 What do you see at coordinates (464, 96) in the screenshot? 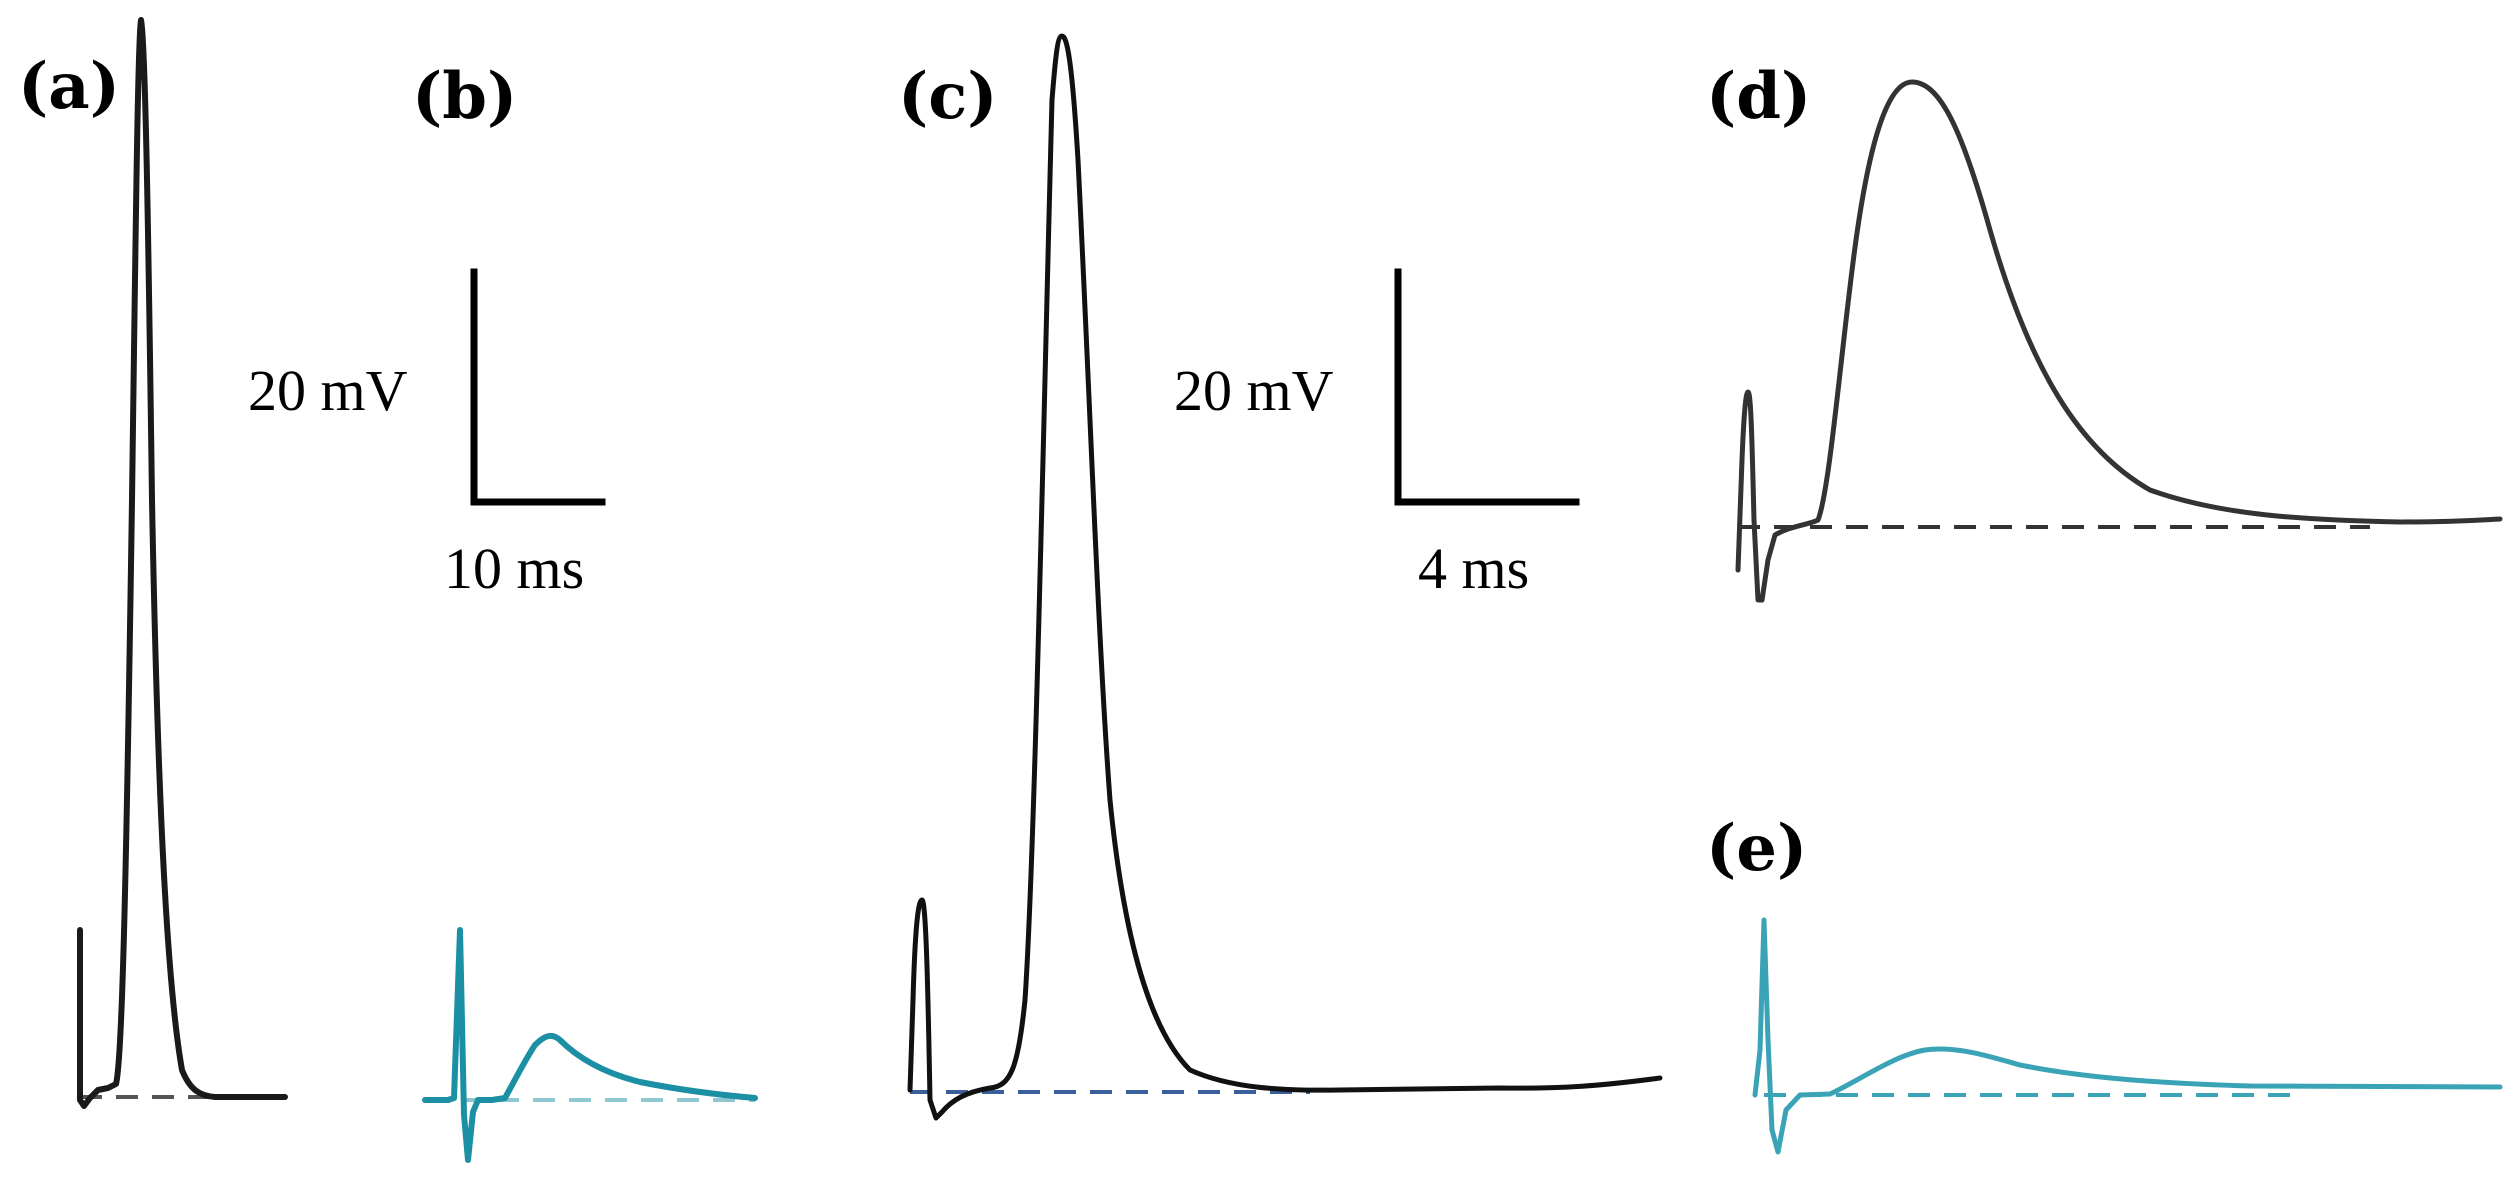
I see `panel-label-b: (b)` at bounding box center [464, 96].